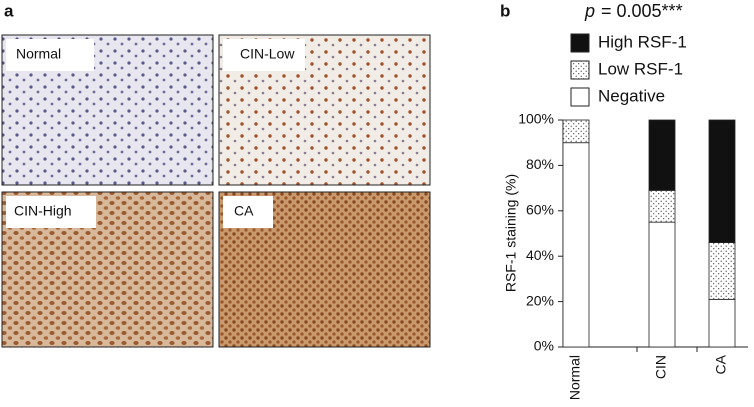 The width and height of the screenshot is (754, 407). What do you see at coordinates (640, 68) in the screenshot?
I see `legend-label: Low RSF-1` at bounding box center [640, 68].